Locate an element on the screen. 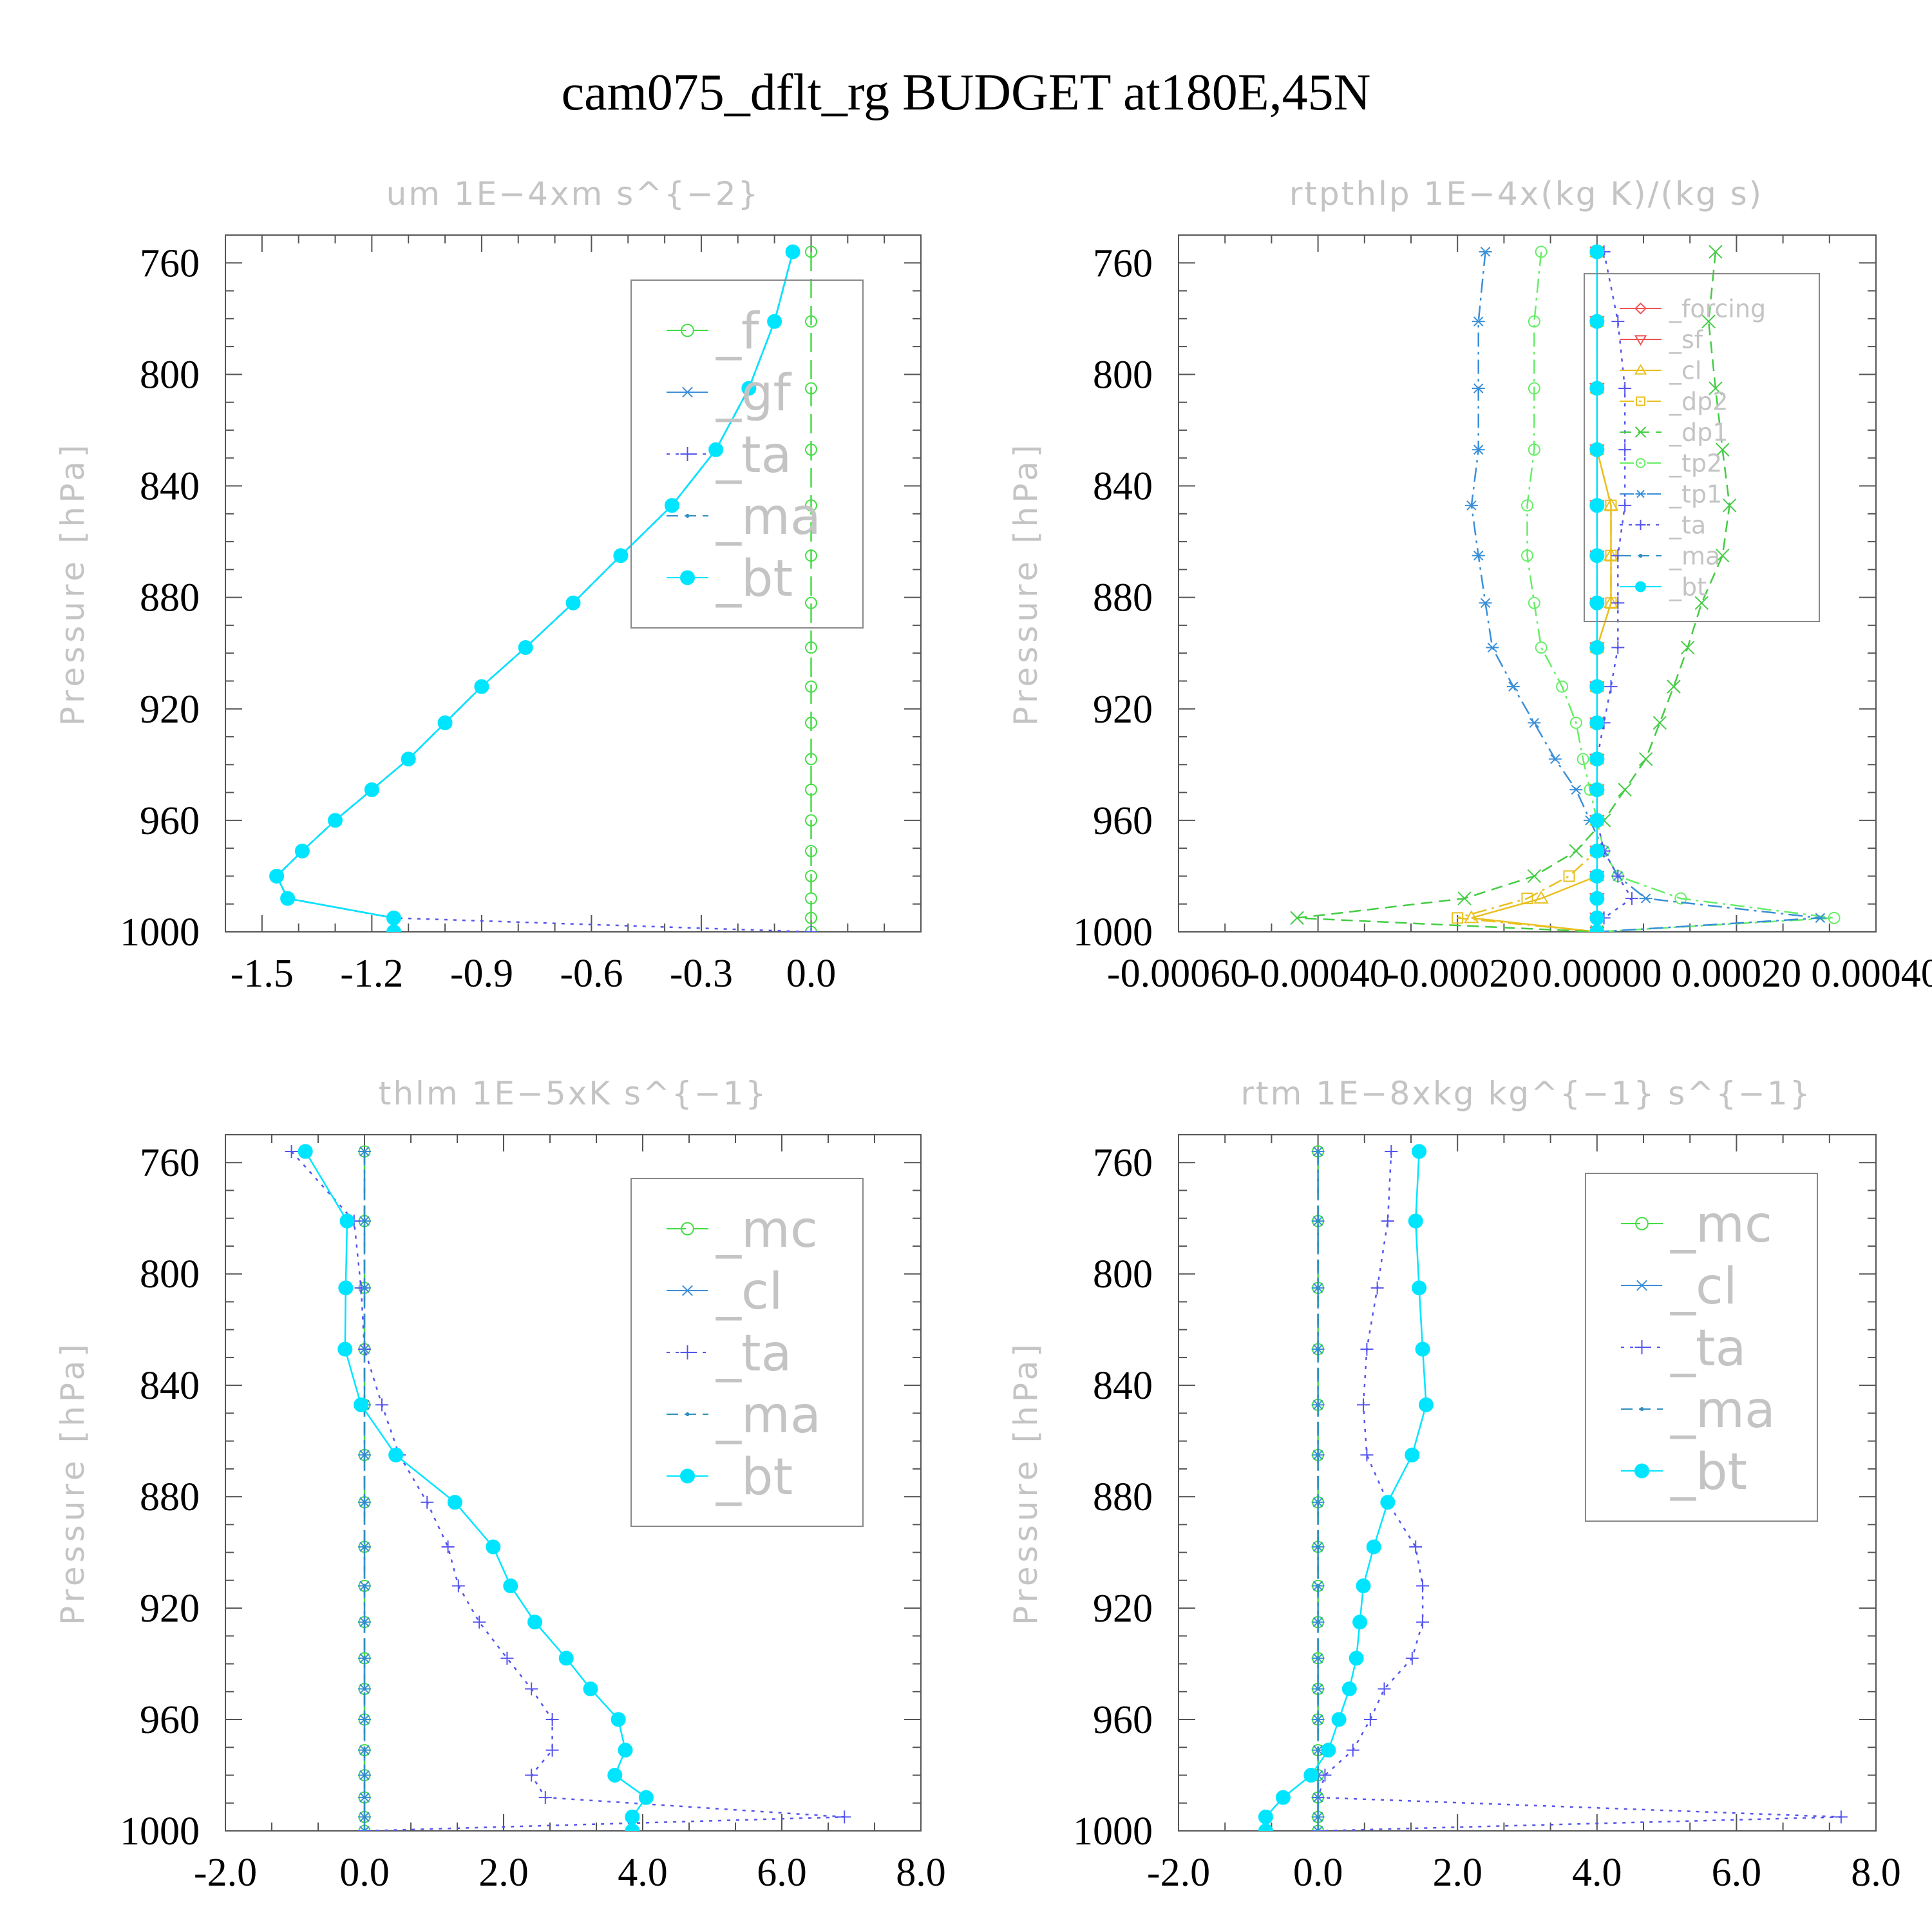 This screenshot has height=1932, width=1932. y-tick-label: 960 is located at coordinates (170, 1720).